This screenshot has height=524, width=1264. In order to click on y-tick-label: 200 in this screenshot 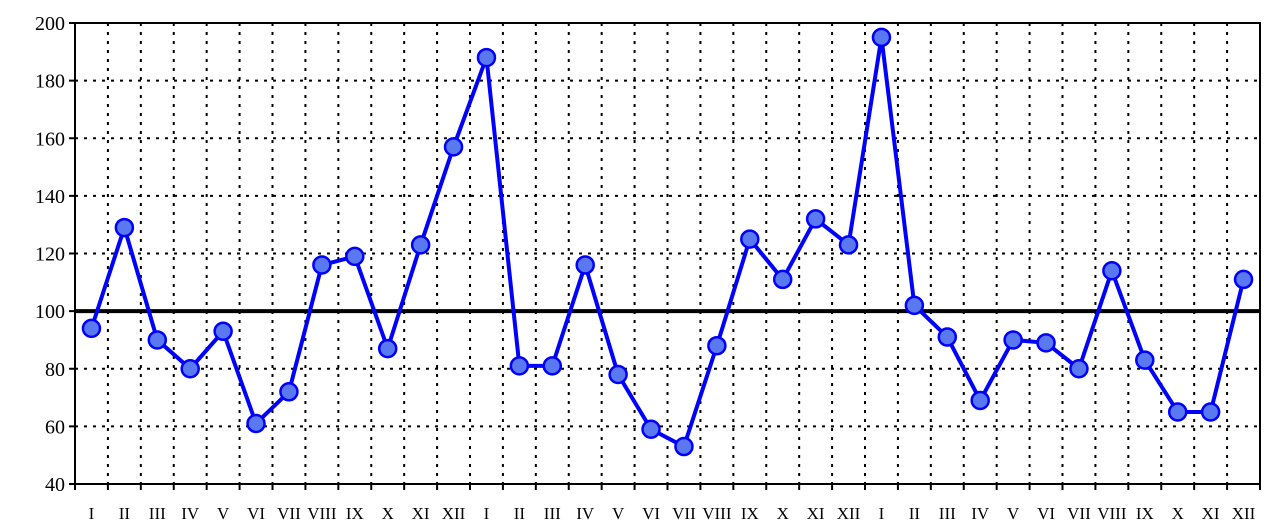, I will do `click(50, 24)`.